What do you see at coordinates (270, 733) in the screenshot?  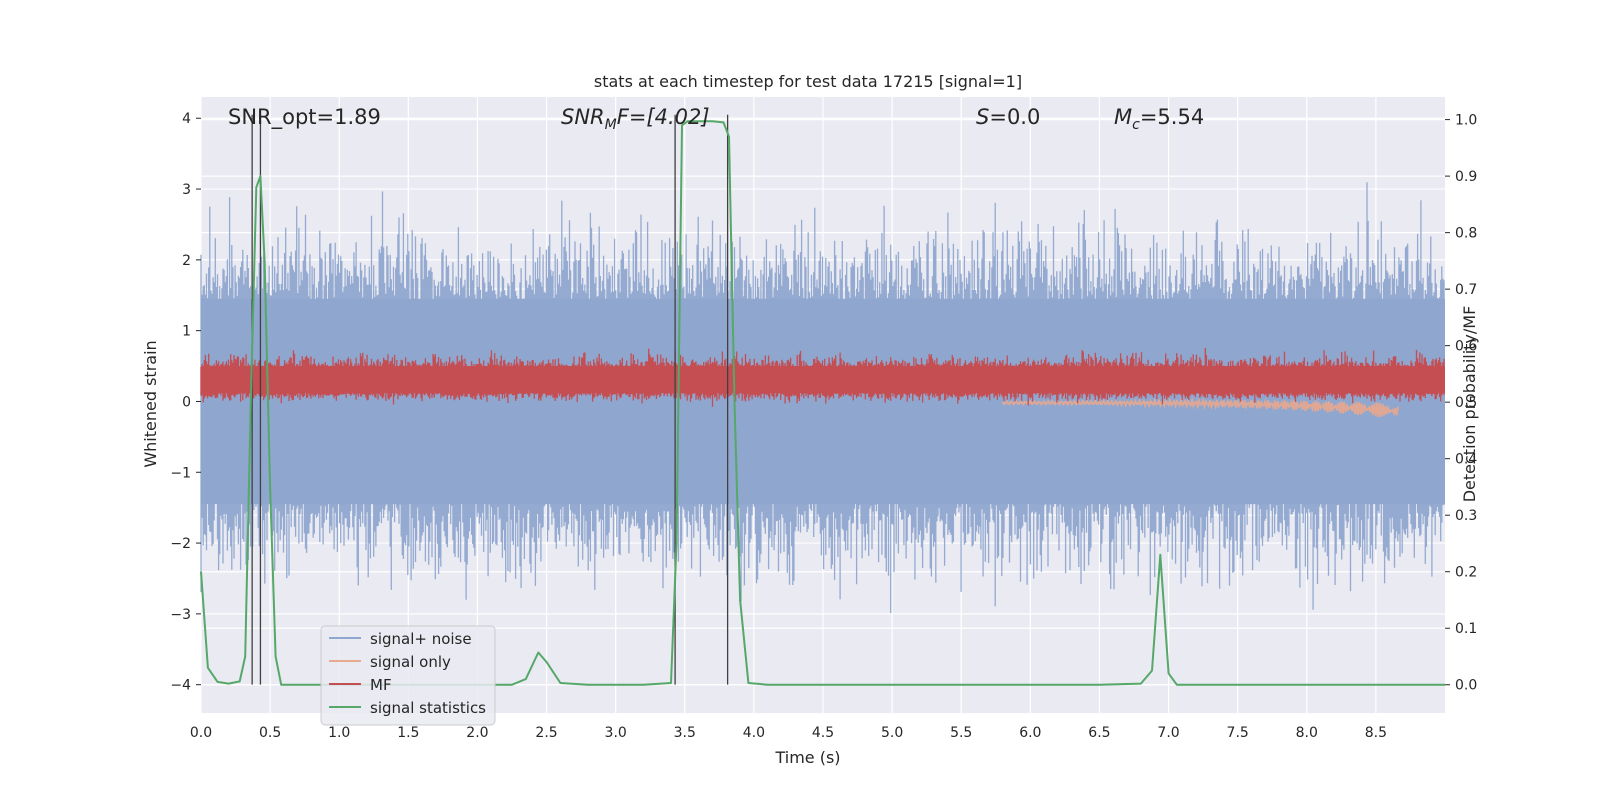 I see `x-tick-label: 0.5` at bounding box center [270, 733].